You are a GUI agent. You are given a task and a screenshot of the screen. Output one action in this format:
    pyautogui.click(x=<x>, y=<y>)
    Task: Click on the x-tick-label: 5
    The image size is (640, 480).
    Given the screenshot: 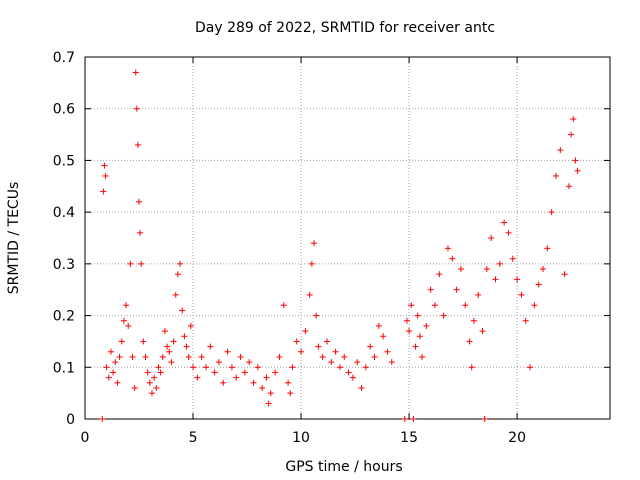 What is the action you would take?
    pyautogui.click(x=193, y=438)
    